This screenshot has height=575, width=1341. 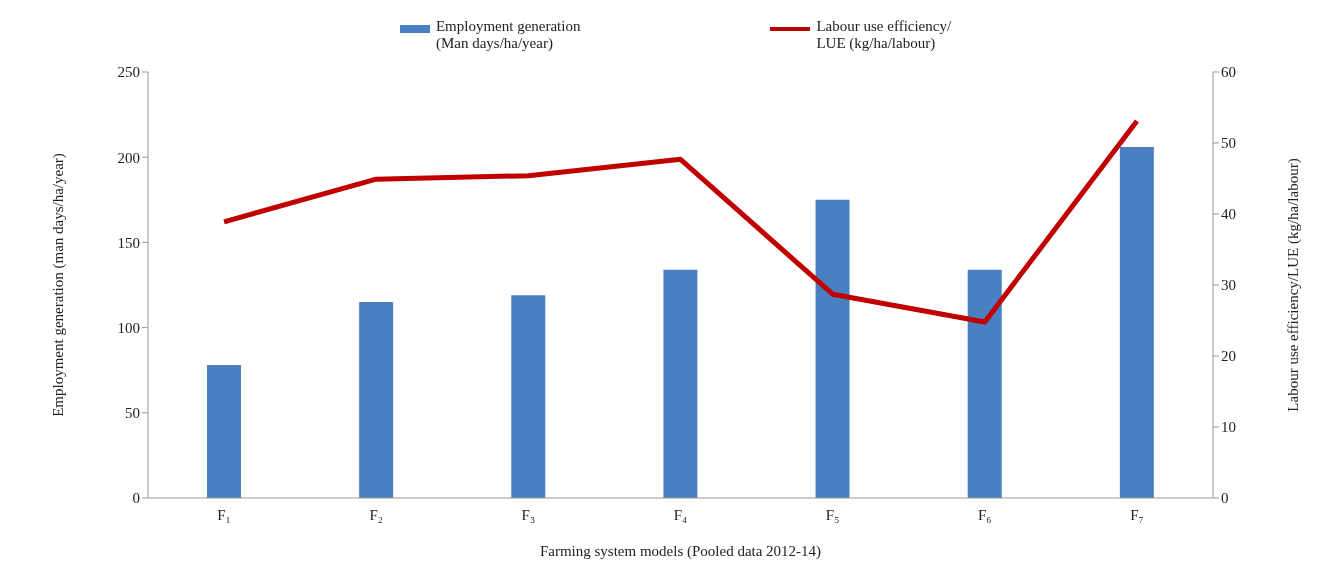 What do you see at coordinates (1228, 427) in the screenshot?
I see `y2-tick-label: 10` at bounding box center [1228, 427].